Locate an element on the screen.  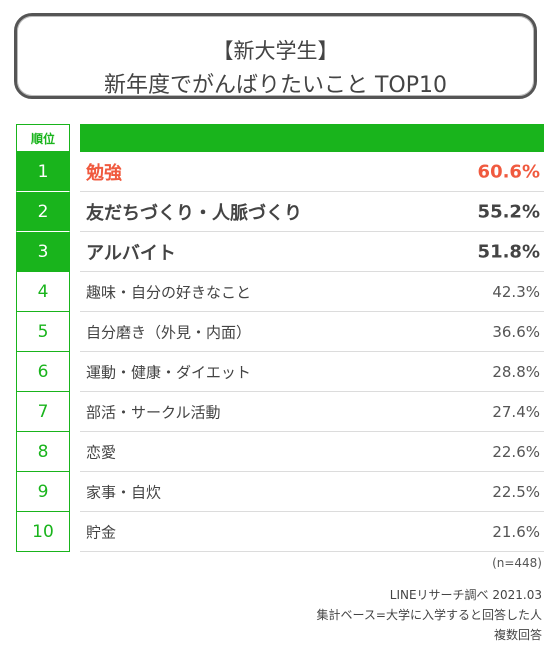
page-title: 新年度でがんばりたいこと TOP10 is located at coordinates (275, 85).